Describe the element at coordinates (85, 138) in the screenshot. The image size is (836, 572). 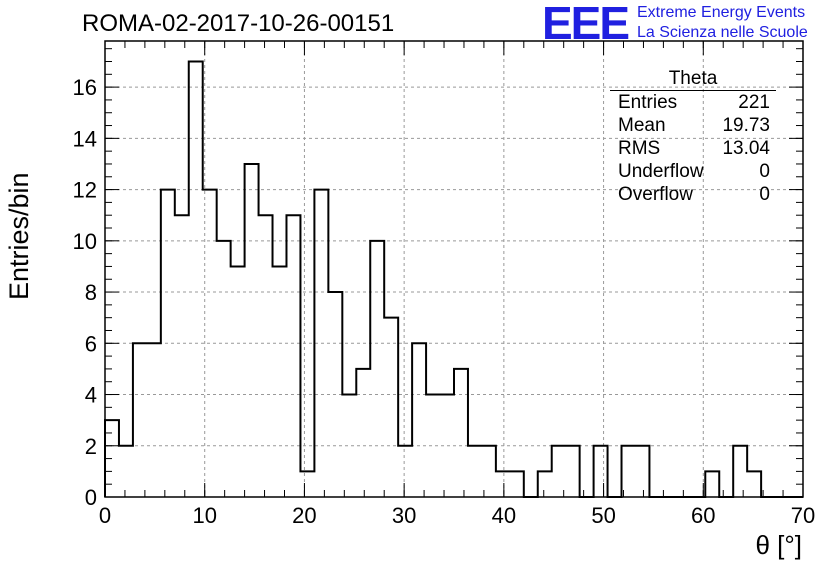
I see `y-tick-label: 14` at that location.